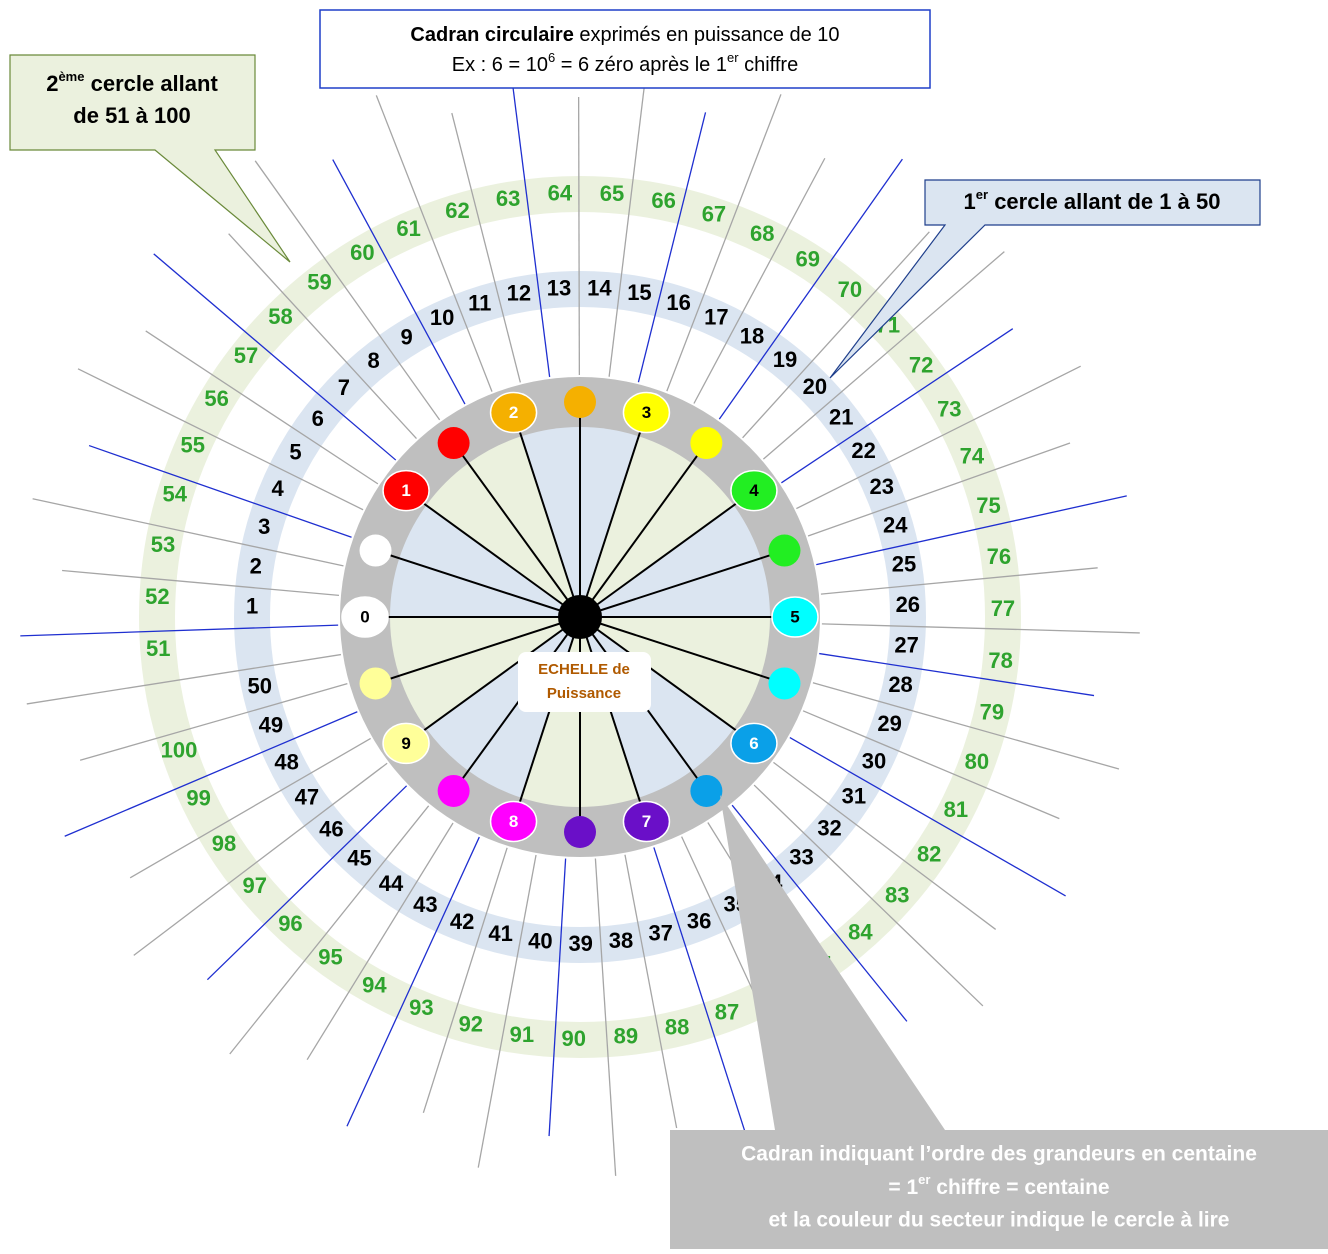 The image size is (1328, 1254). What do you see at coordinates (479, 303) in the screenshot?
I see `ring1-label: 11` at bounding box center [479, 303].